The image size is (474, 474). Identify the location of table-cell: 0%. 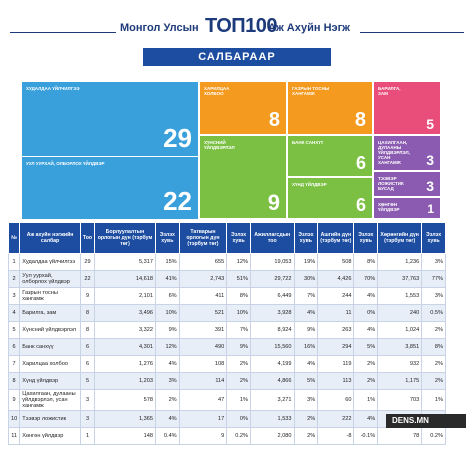
(238, 419).